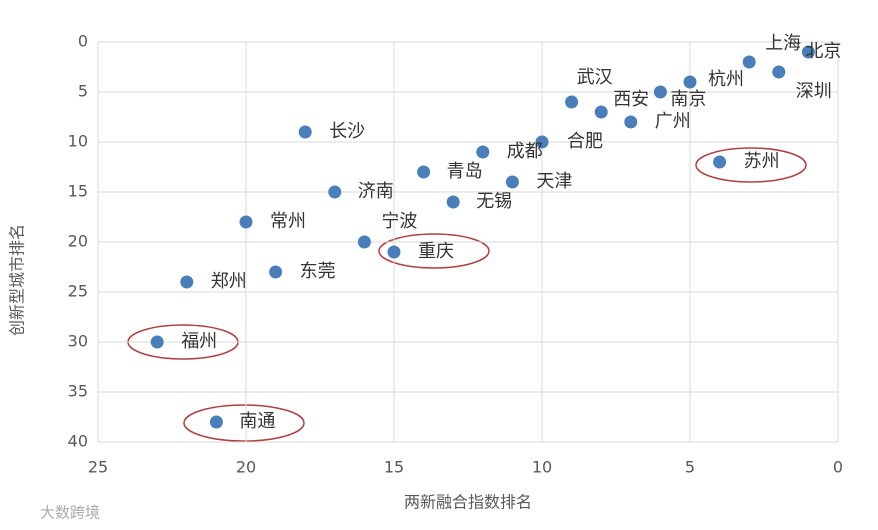 The image size is (878, 530). Describe the element at coordinates (199, 341) in the screenshot. I see `point-label: 福州` at that location.